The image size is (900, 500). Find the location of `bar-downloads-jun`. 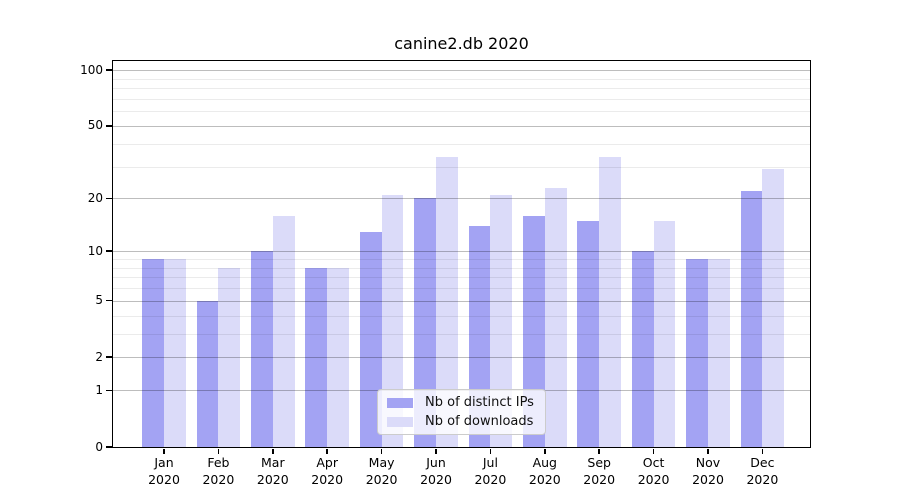

bar-downloads-jun is located at coordinates (447, 301).